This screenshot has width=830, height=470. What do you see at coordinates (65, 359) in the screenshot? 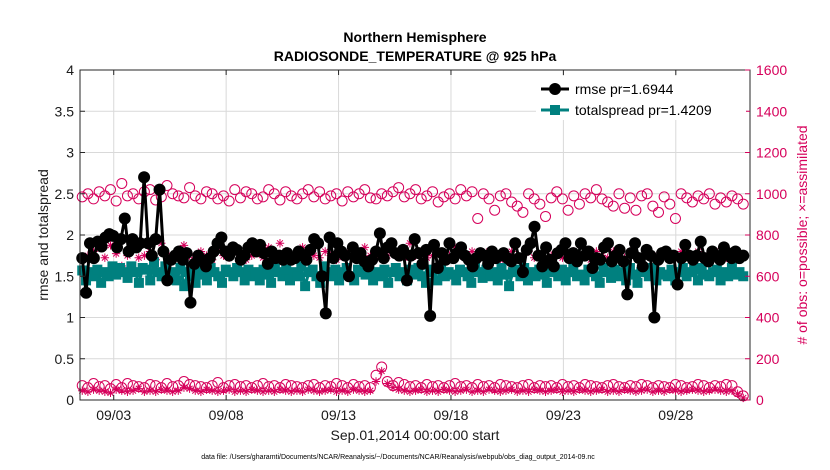
I see `y-tick-label: 0.5` at bounding box center [65, 359].